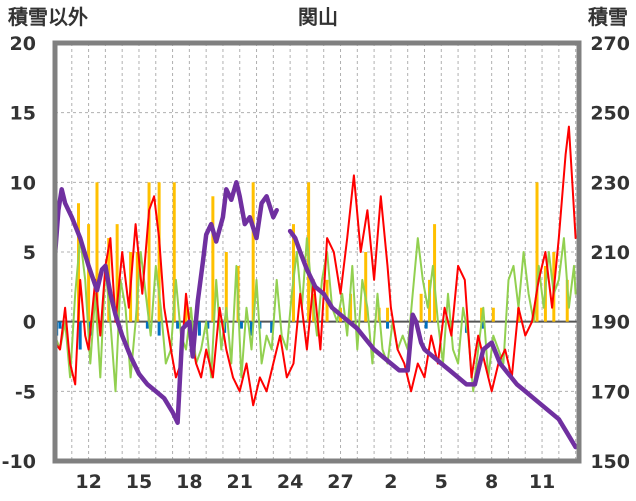  What do you see at coordinates (390, 482) in the screenshot?
I see `x-tick-label: 2` at bounding box center [390, 482].